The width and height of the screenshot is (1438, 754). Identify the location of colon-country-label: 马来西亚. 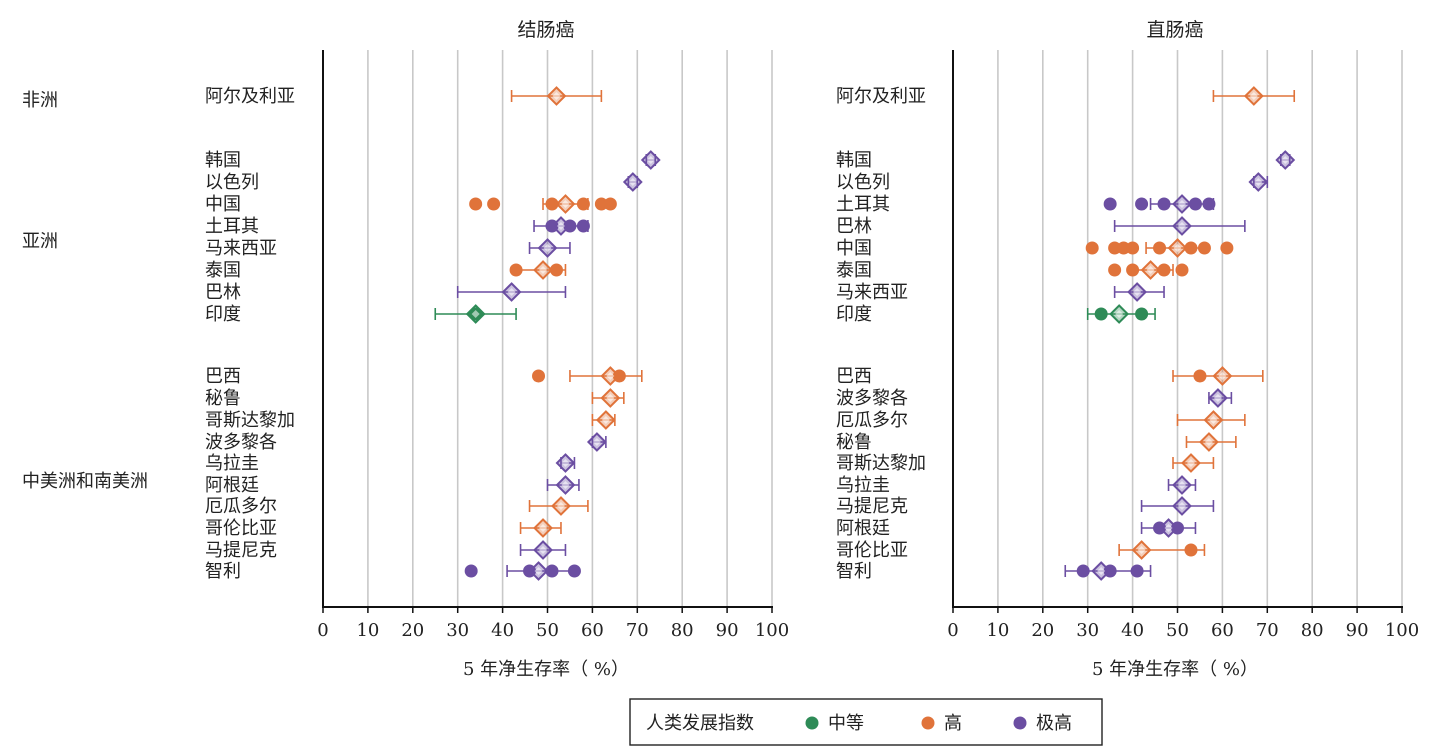
(241, 248).